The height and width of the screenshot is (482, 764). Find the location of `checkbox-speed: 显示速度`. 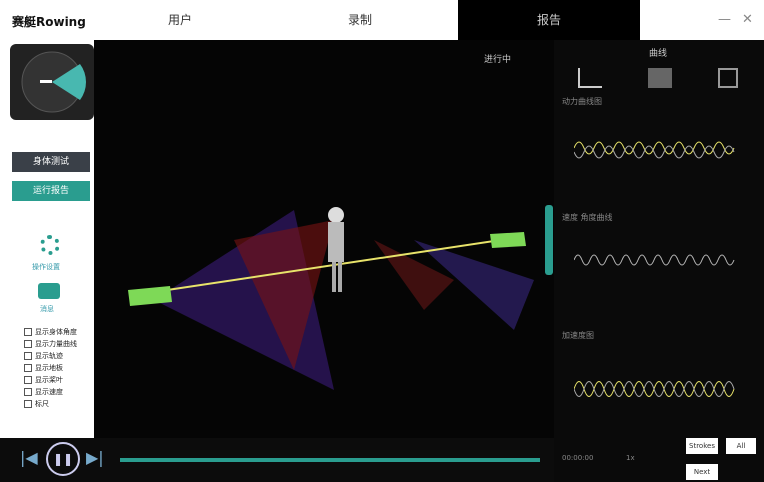

checkbox-speed: 显示速度 is located at coordinates (43, 392).